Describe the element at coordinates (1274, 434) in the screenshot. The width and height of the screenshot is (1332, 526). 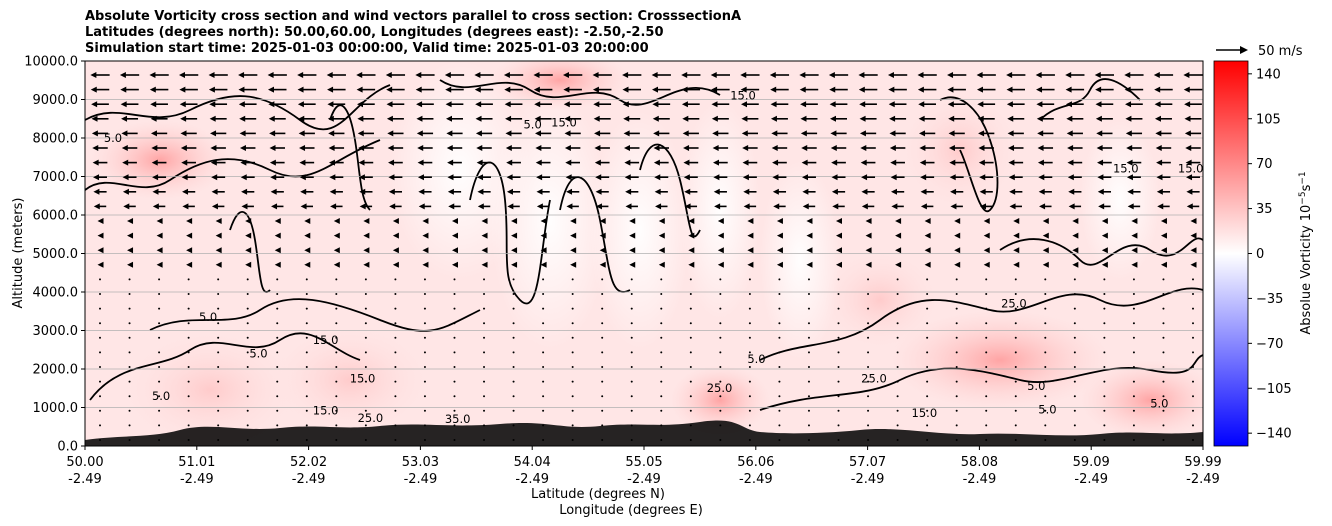
I see `colorbar-tick-label: −140` at that location.